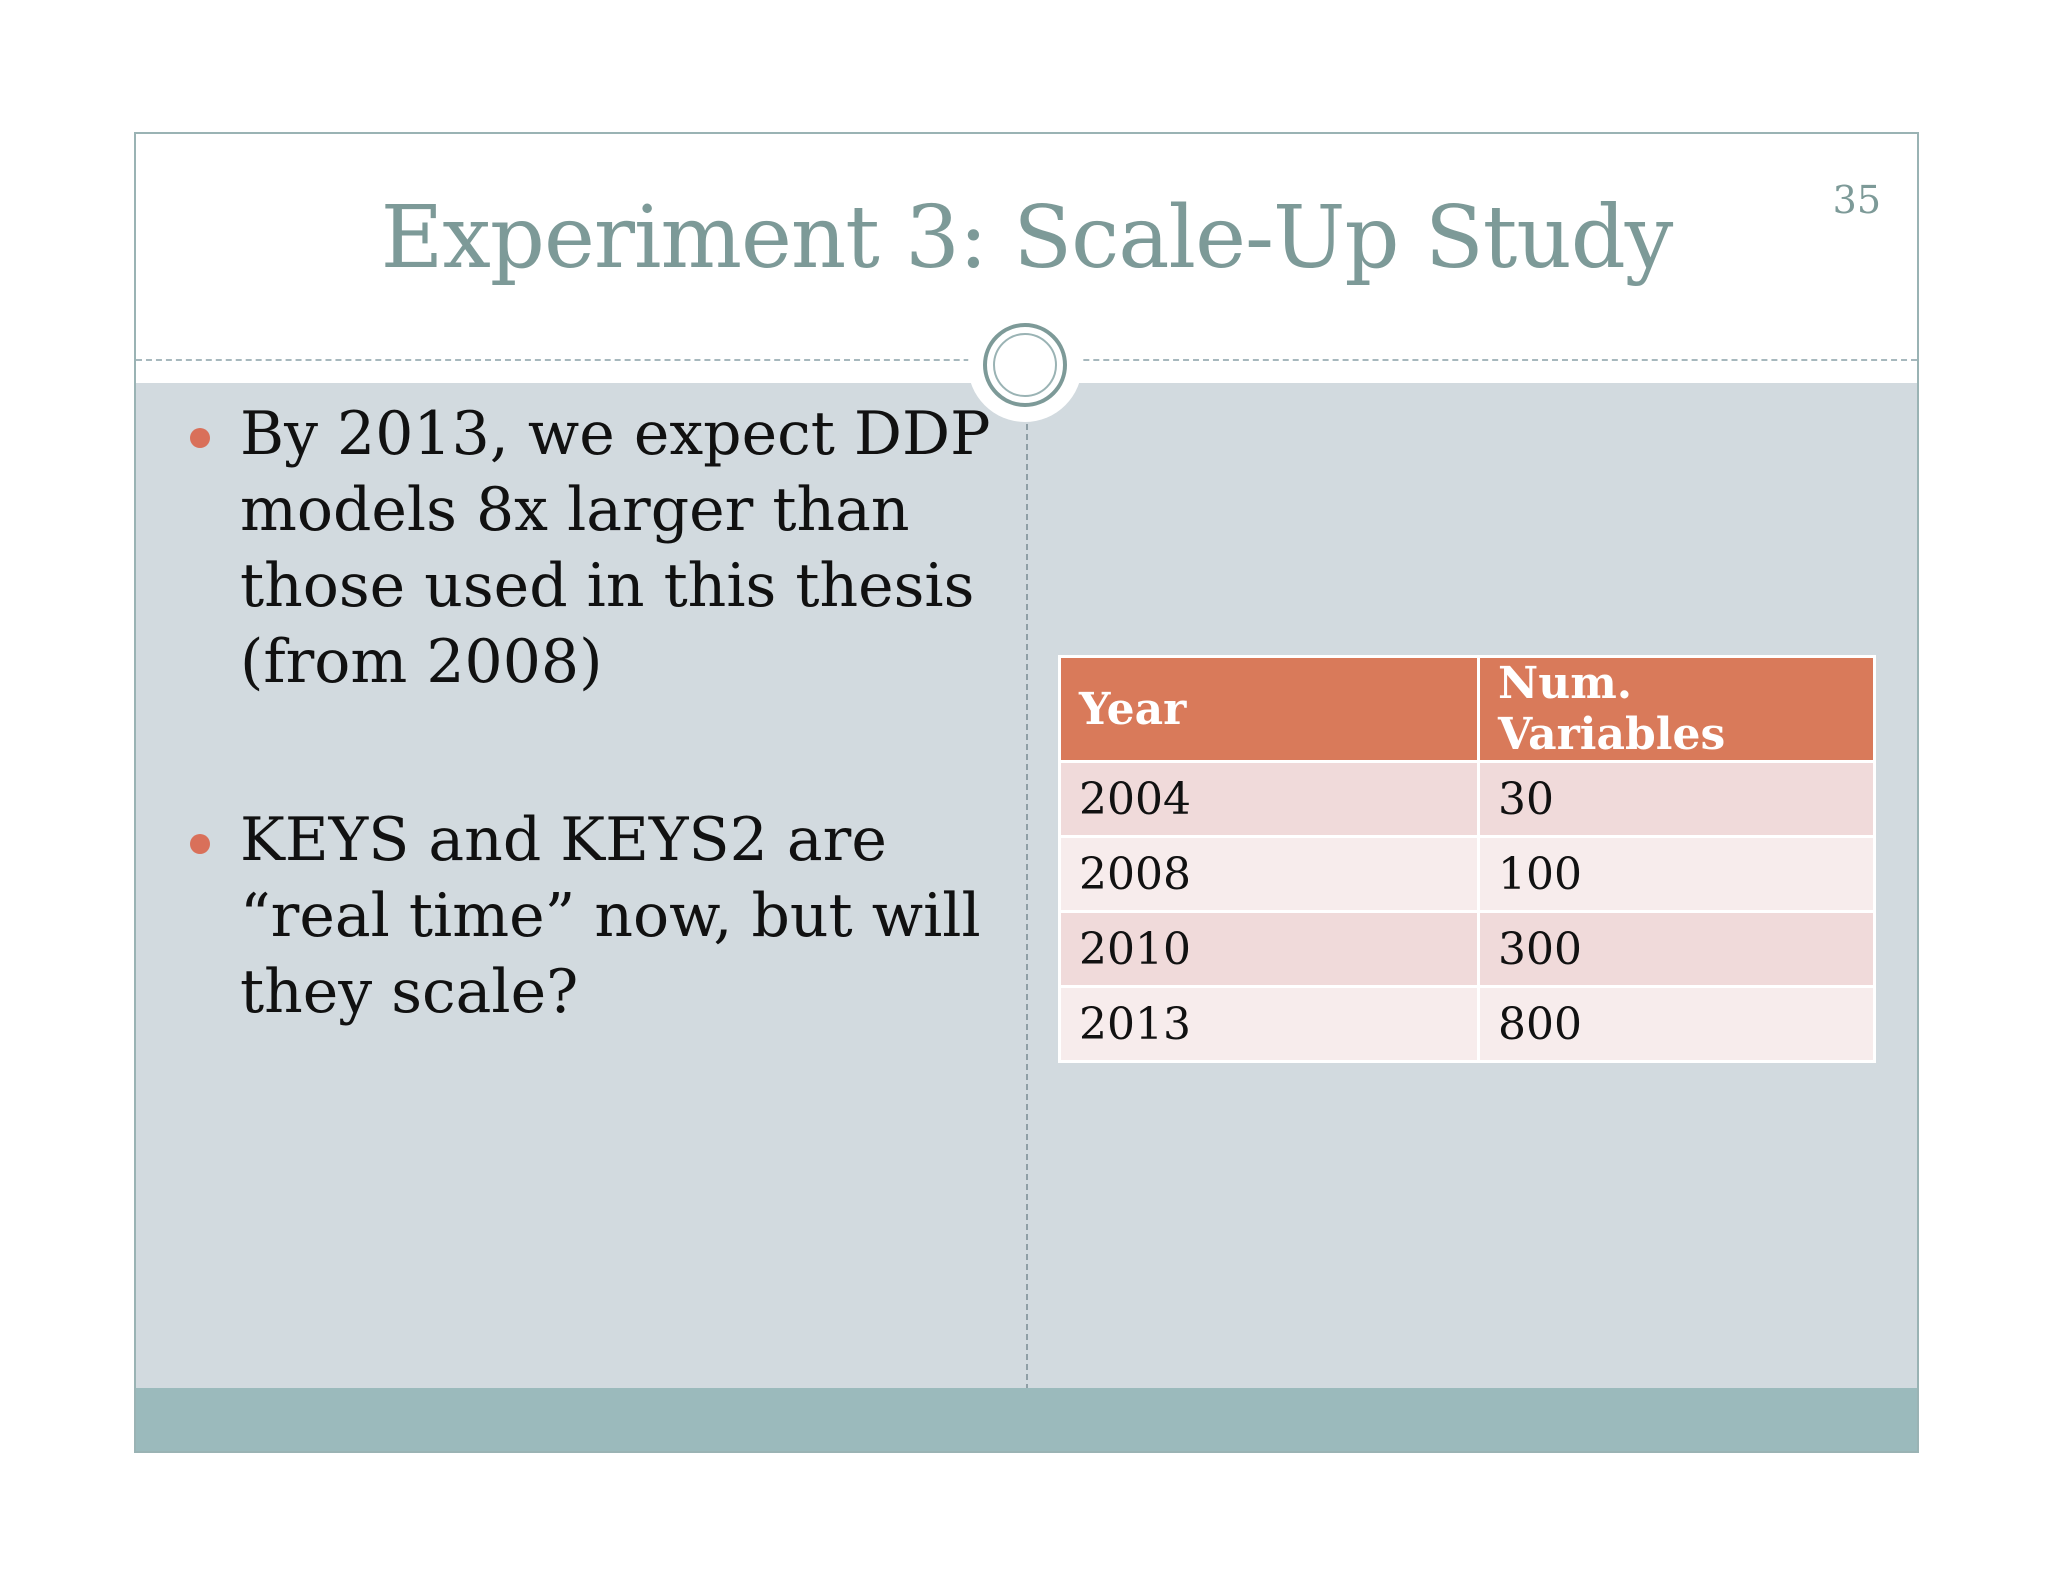 The height and width of the screenshot is (1582, 2048). What do you see at coordinates (1025, 365) in the screenshot?
I see `title-ornament-circle-icon` at bounding box center [1025, 365].